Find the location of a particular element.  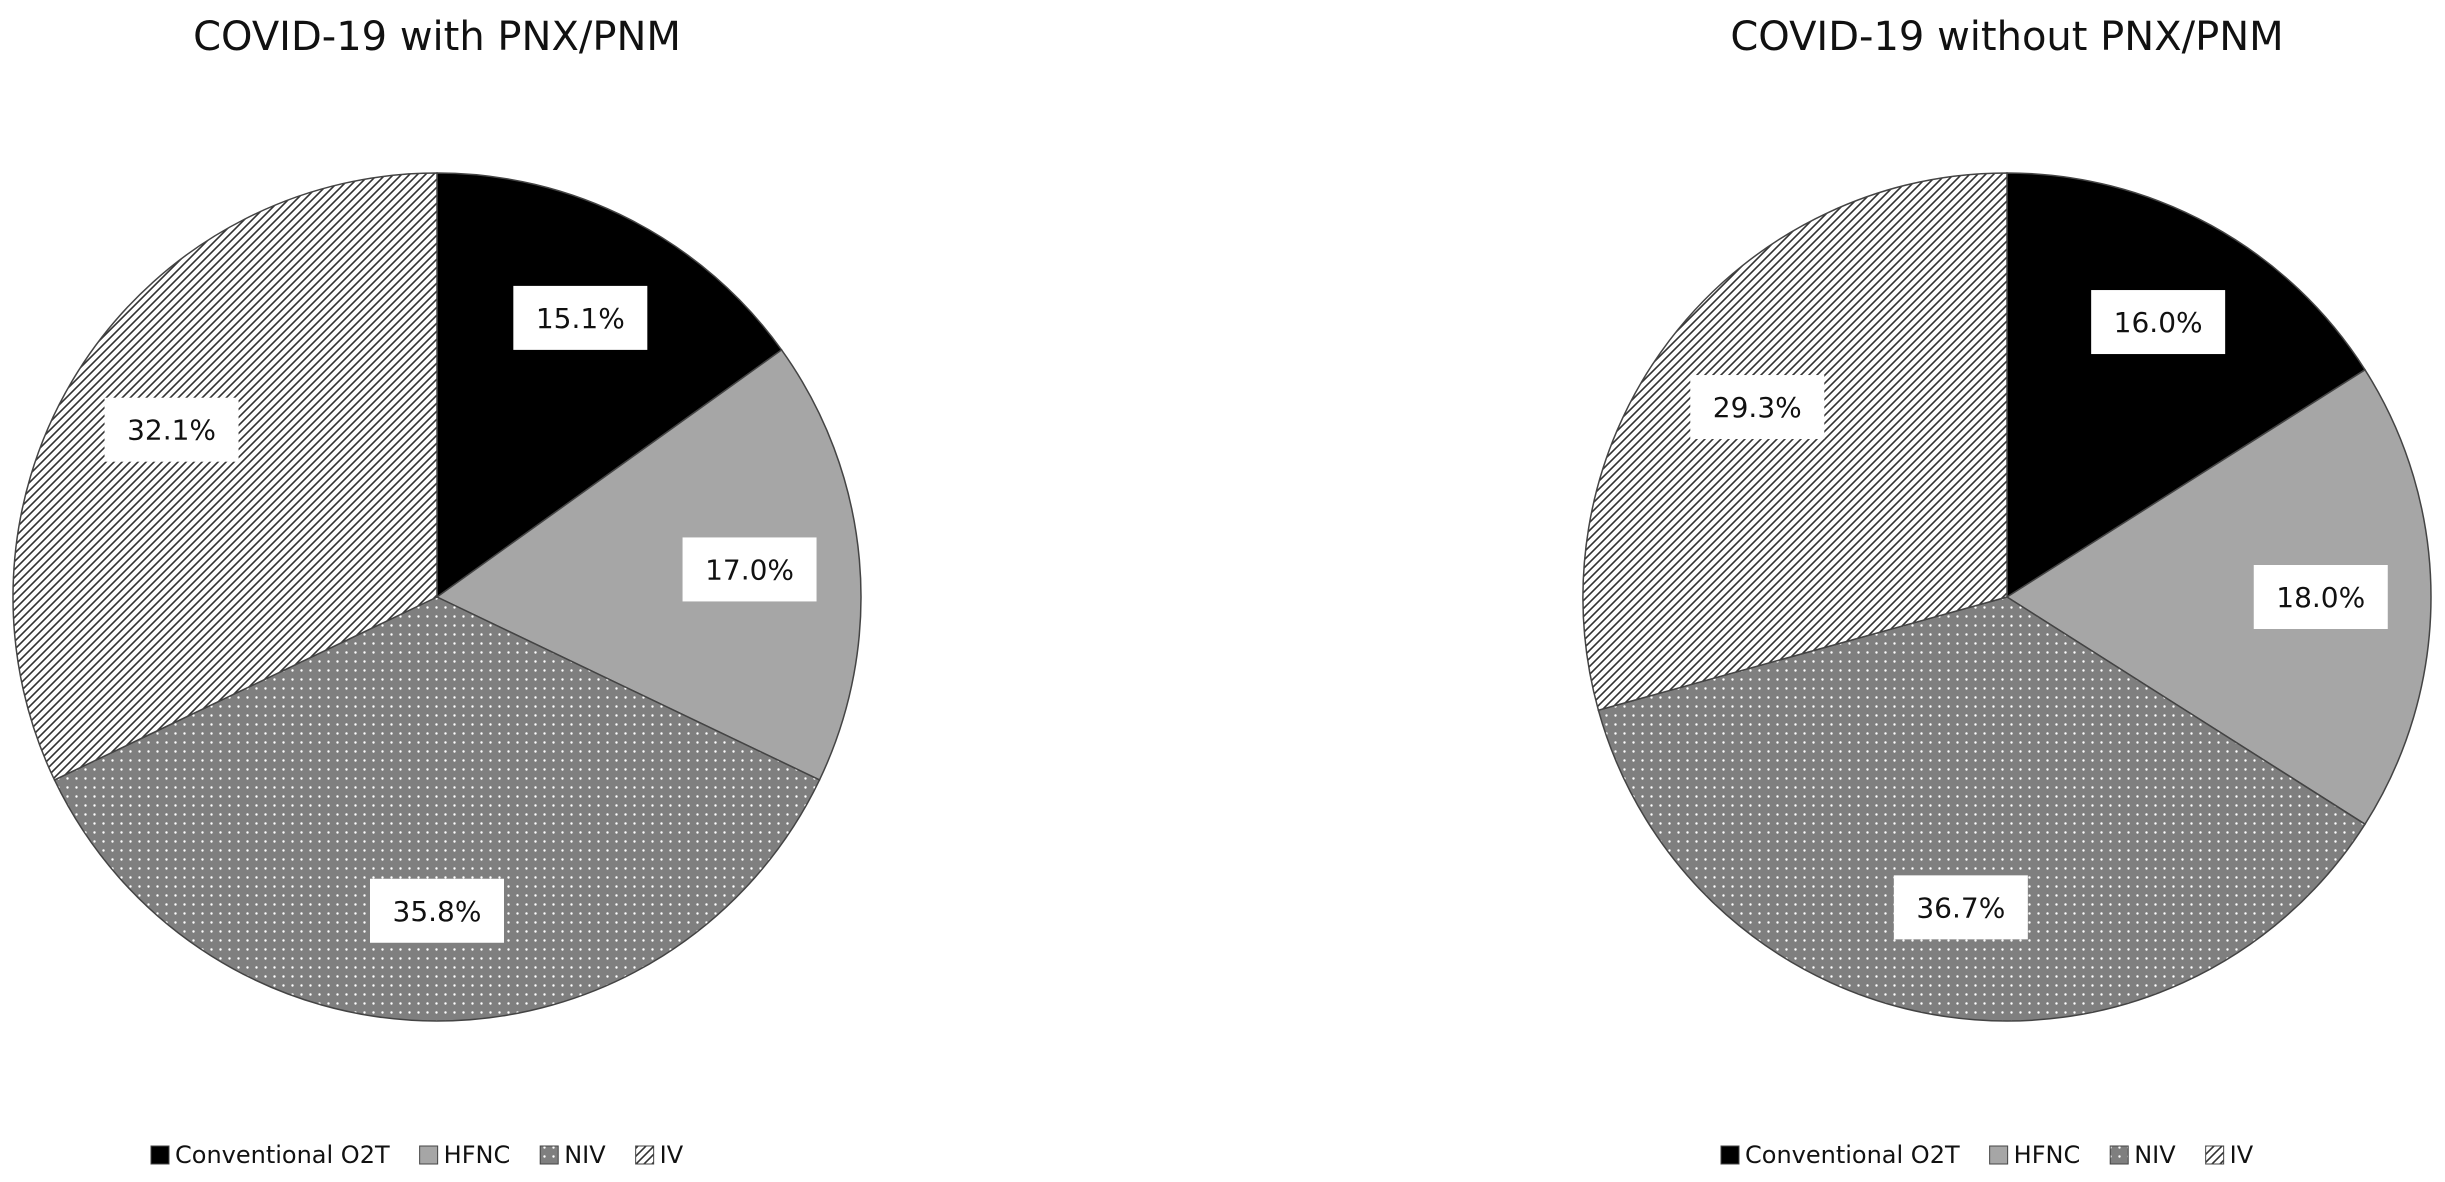

chart-title: COVID-19 without PNX/PNM is located at coordinates (2006, 37).